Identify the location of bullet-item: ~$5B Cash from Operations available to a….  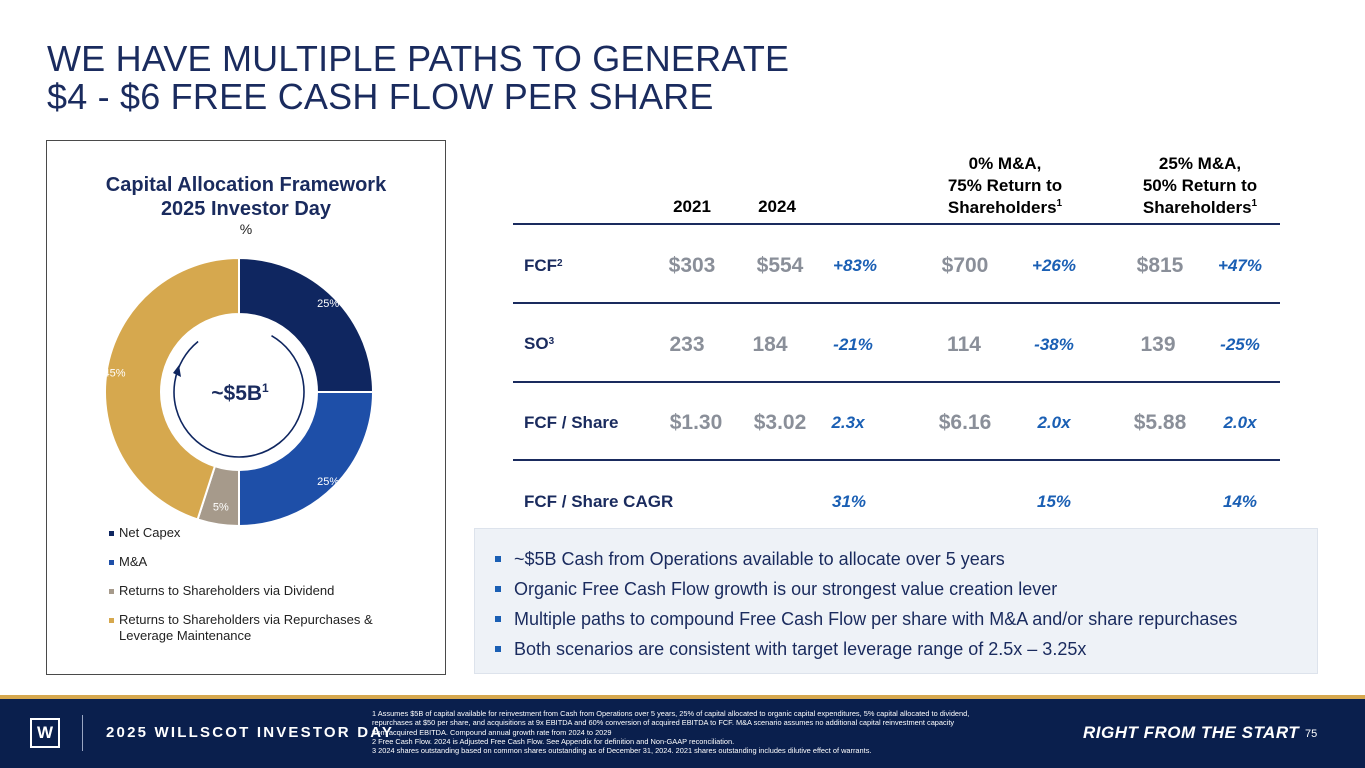
(906, 559).